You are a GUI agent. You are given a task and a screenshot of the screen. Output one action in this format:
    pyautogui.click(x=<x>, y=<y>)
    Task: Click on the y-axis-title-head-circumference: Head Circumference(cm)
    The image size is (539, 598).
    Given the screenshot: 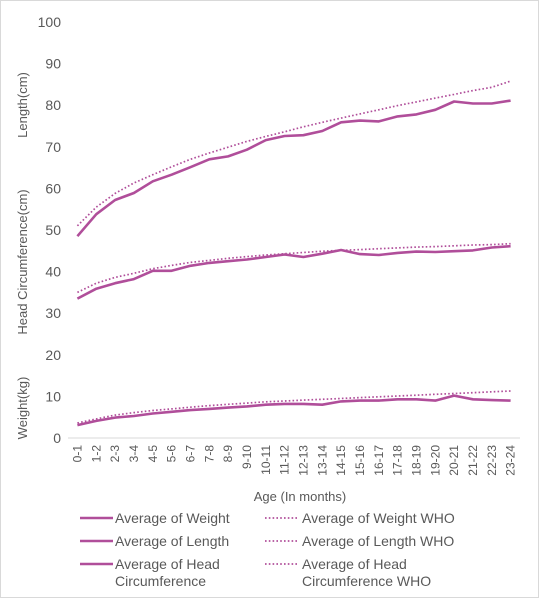 What is the action you would take?
    pyautogui.click(x=22, y=261)
    